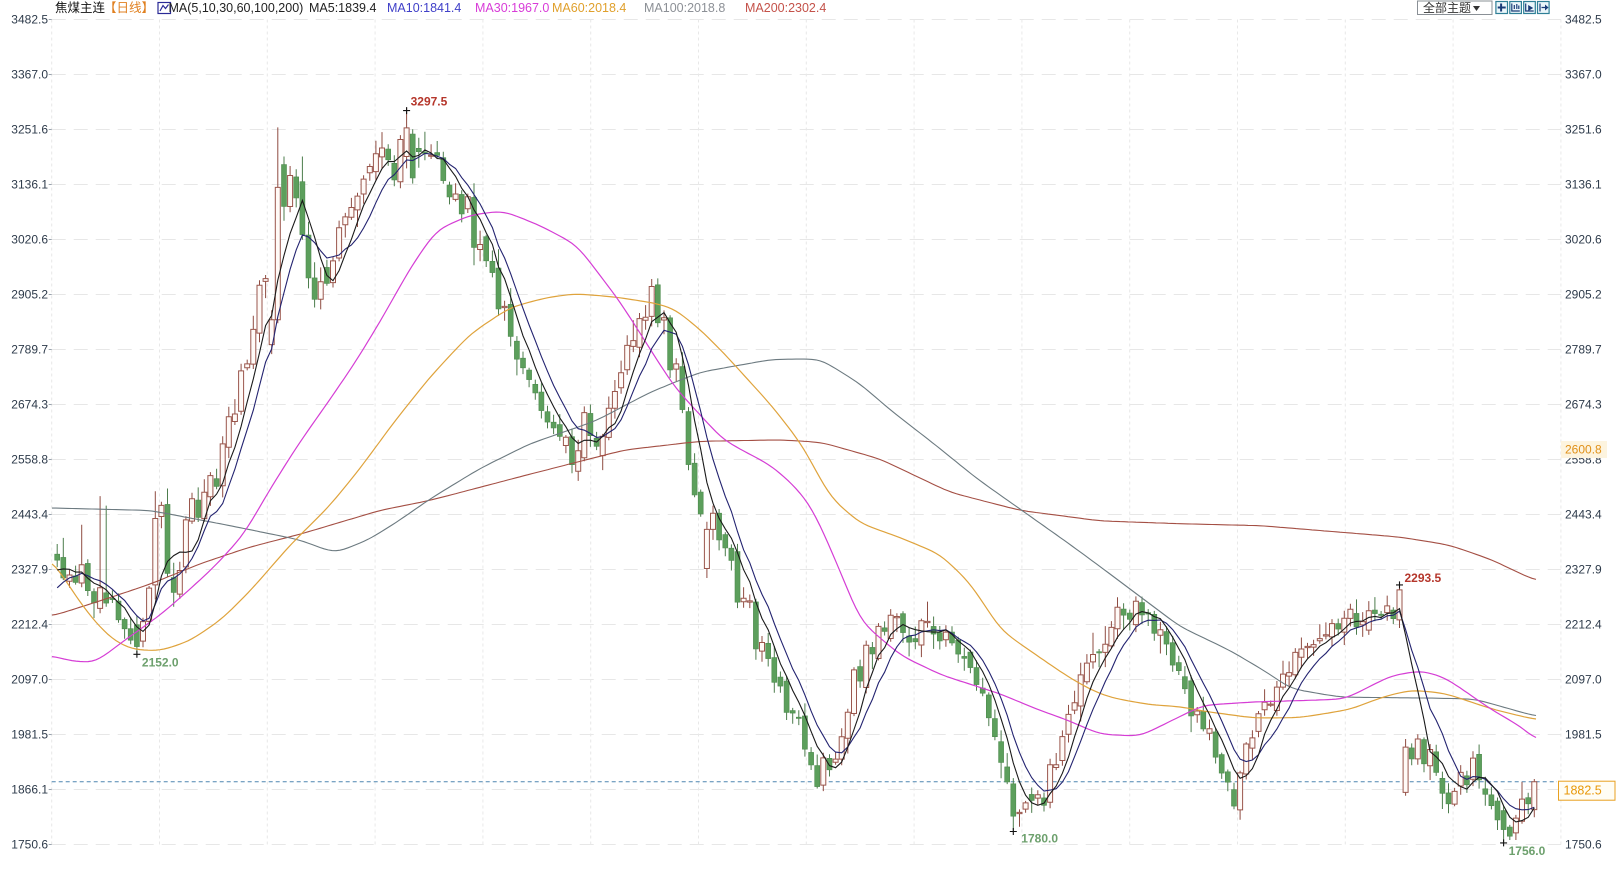 This screenshot has width=1616, height=879. I want to click on svg-text: MA60:2018.4, so click(589, 8).